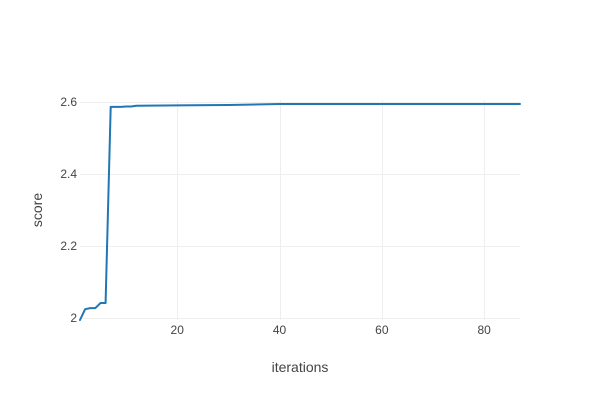  I want to click on y-tick-label: 2.6, so click(68, 102).